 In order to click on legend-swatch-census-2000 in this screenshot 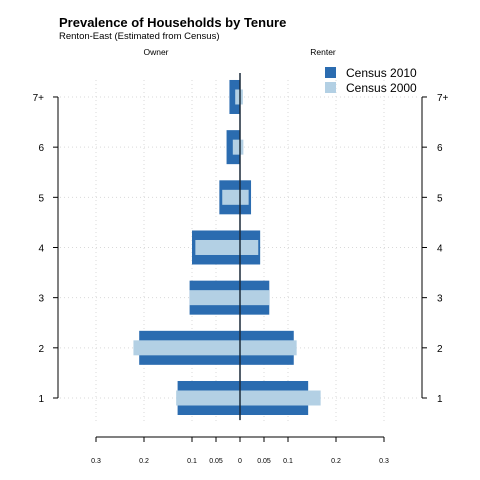, I will do `click(330, 87)`.